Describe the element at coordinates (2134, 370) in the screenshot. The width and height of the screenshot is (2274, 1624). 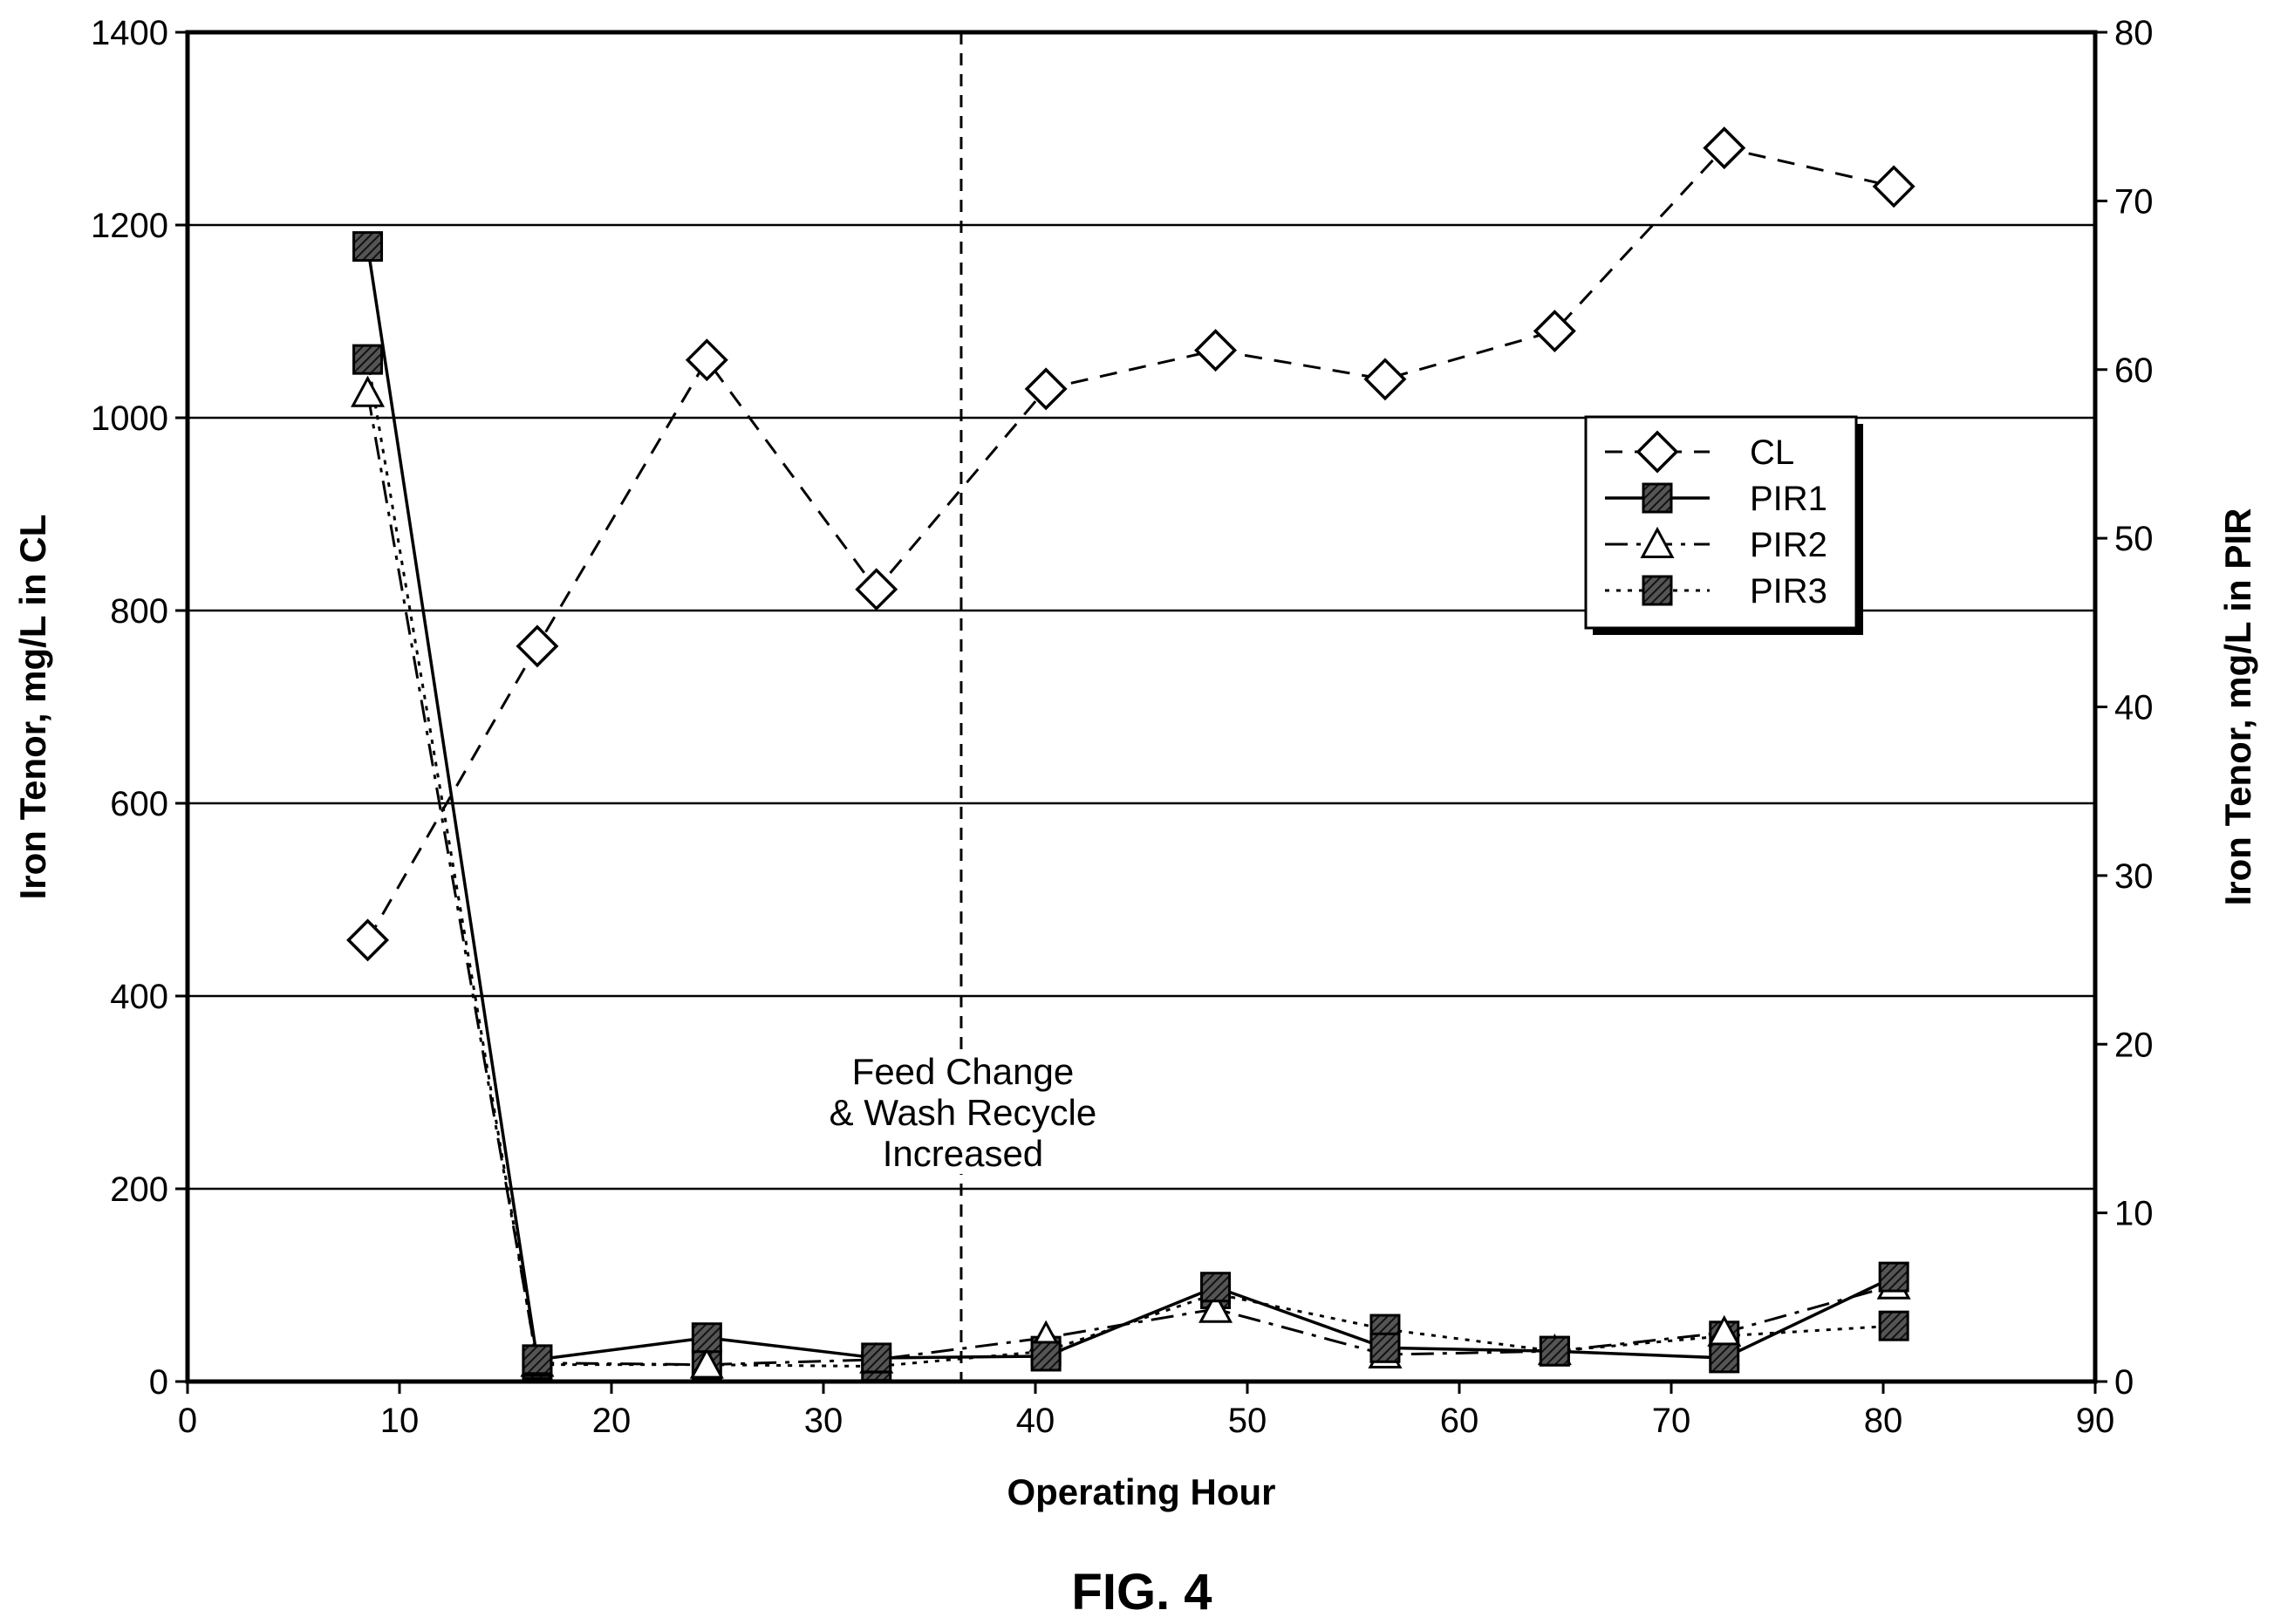
I see `y-right-tick-label: 60` at that location.